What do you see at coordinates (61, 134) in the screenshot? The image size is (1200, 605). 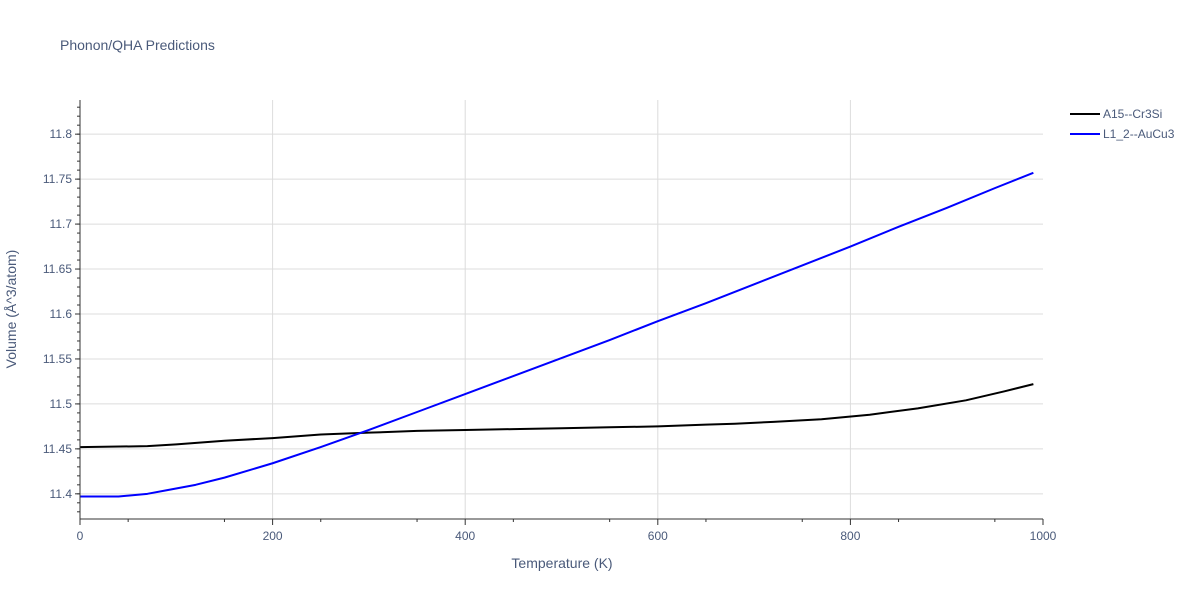 I see `y-tick-label: 11.8` at bounding box center [61, 134].